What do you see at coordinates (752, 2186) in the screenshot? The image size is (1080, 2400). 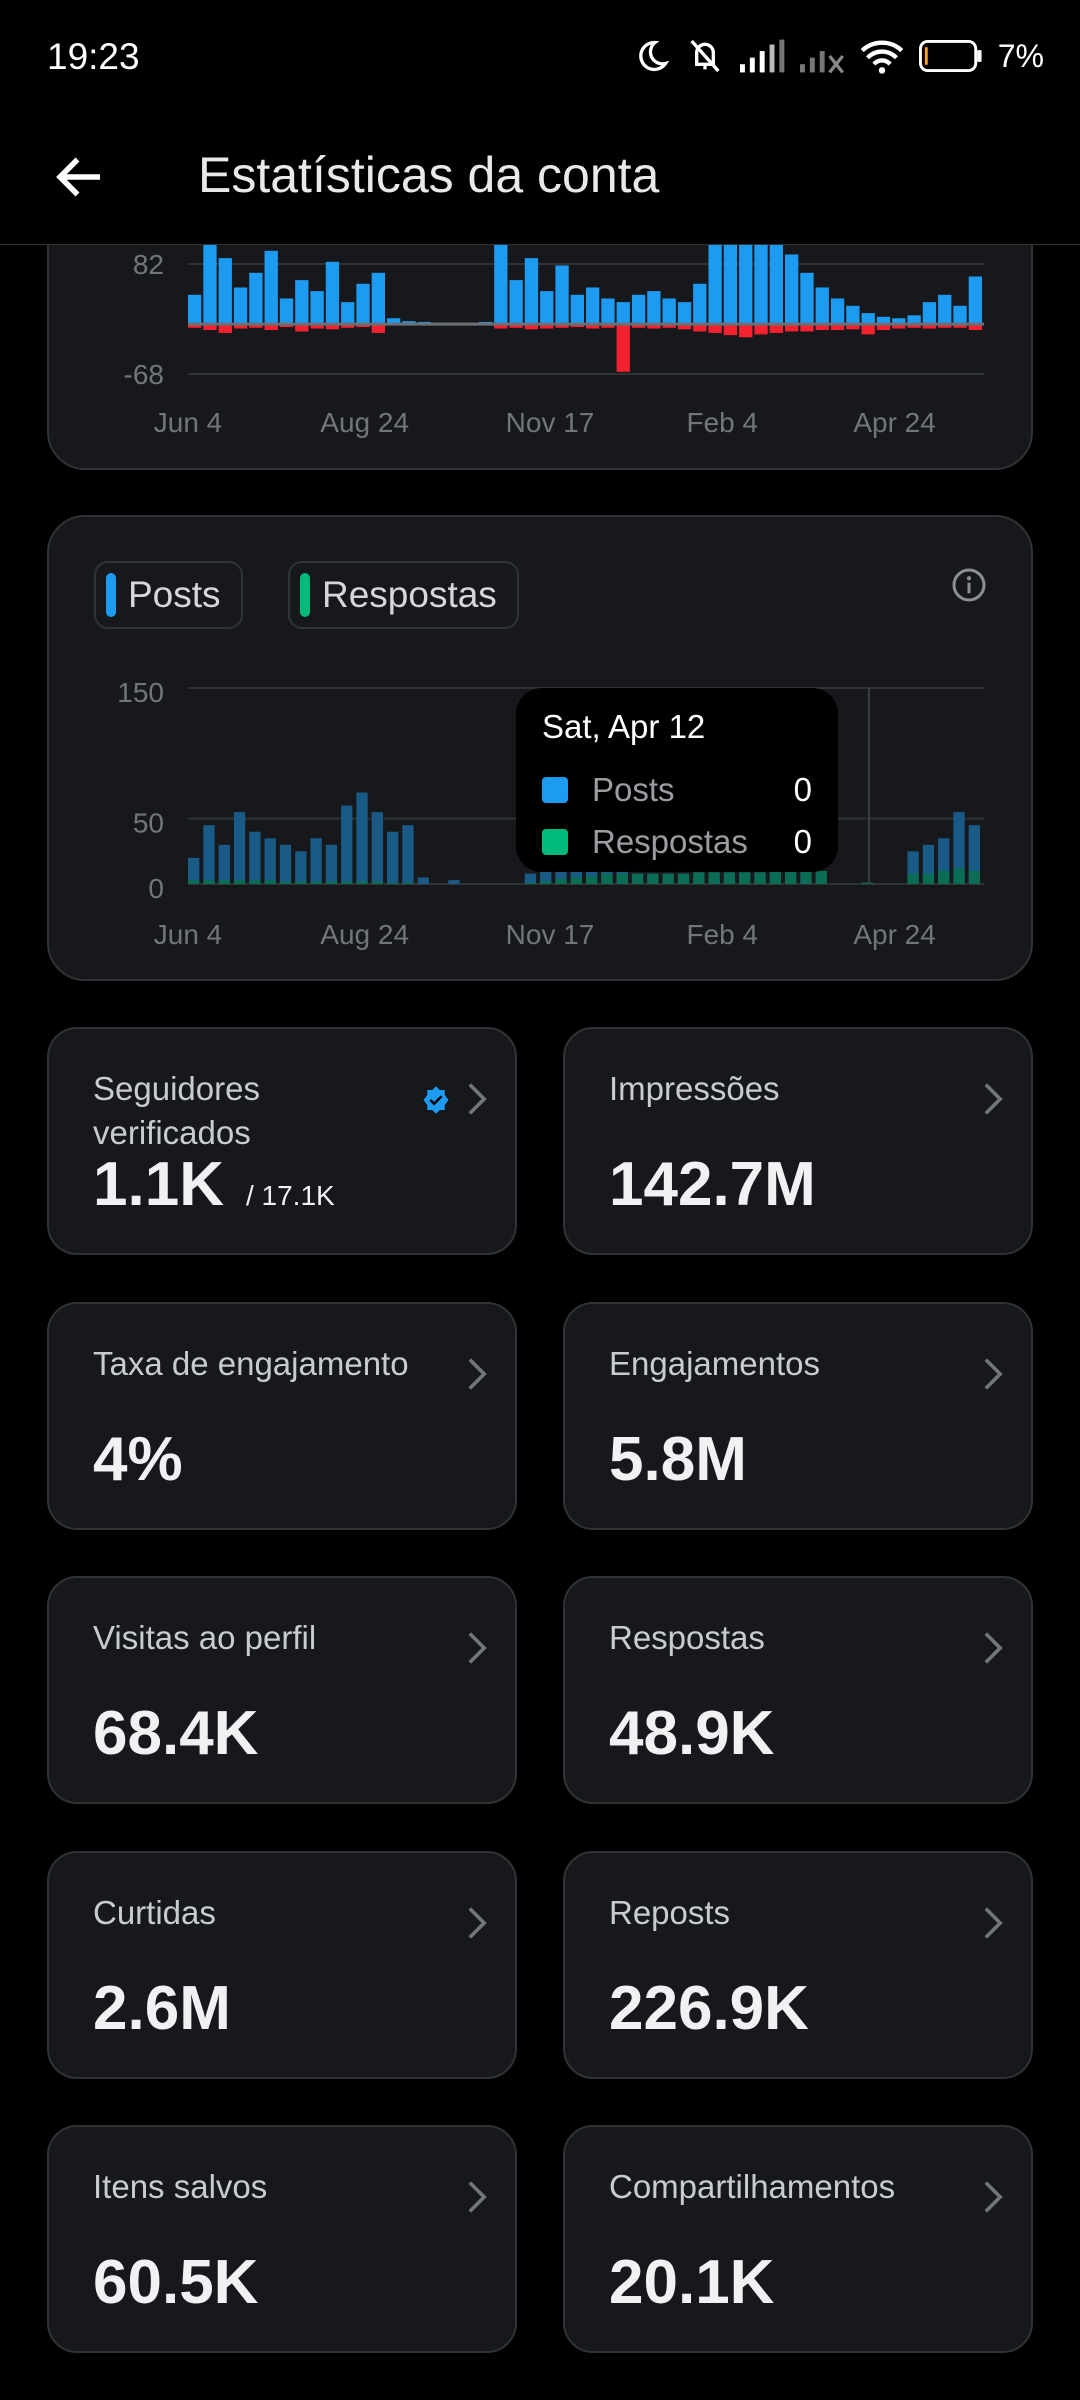 I see `stat-label: Compartilhamentos` at bounding box center [752, 2186].